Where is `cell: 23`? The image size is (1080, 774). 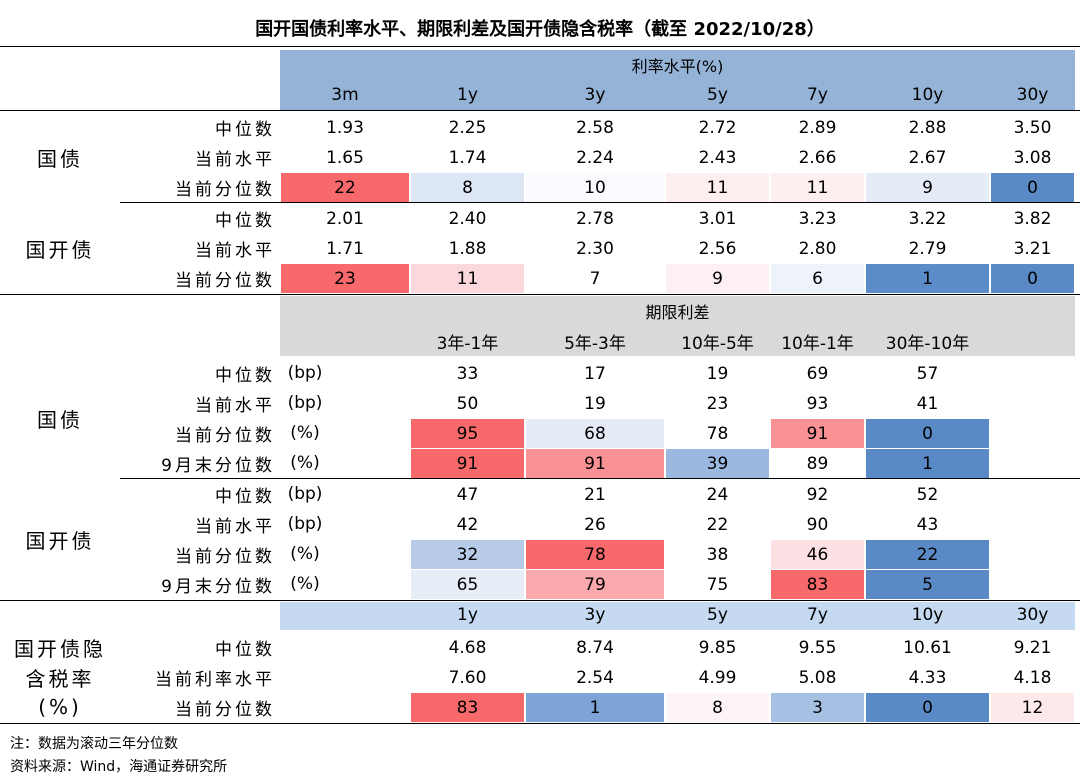 cell: 23 is located at coordinates (717, 403).